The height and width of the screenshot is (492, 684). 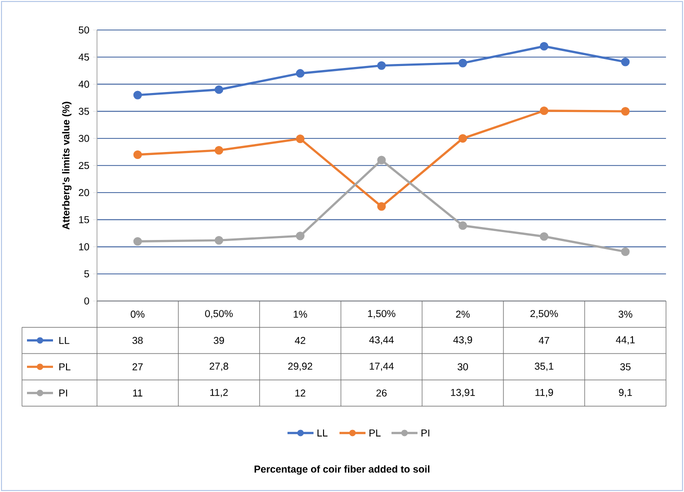 I want to click on y-tick-label: 25, so click(x=84, y=166).